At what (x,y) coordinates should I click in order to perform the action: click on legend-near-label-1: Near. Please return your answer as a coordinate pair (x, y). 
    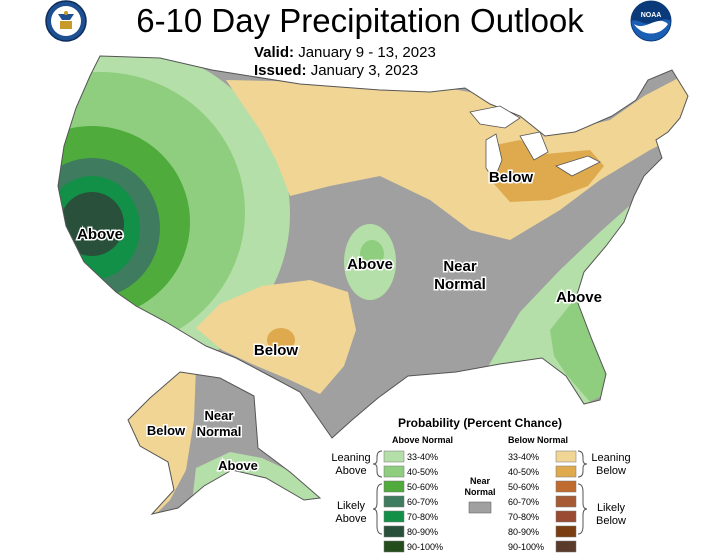
    Looking at the image, I should click on (480, 481).